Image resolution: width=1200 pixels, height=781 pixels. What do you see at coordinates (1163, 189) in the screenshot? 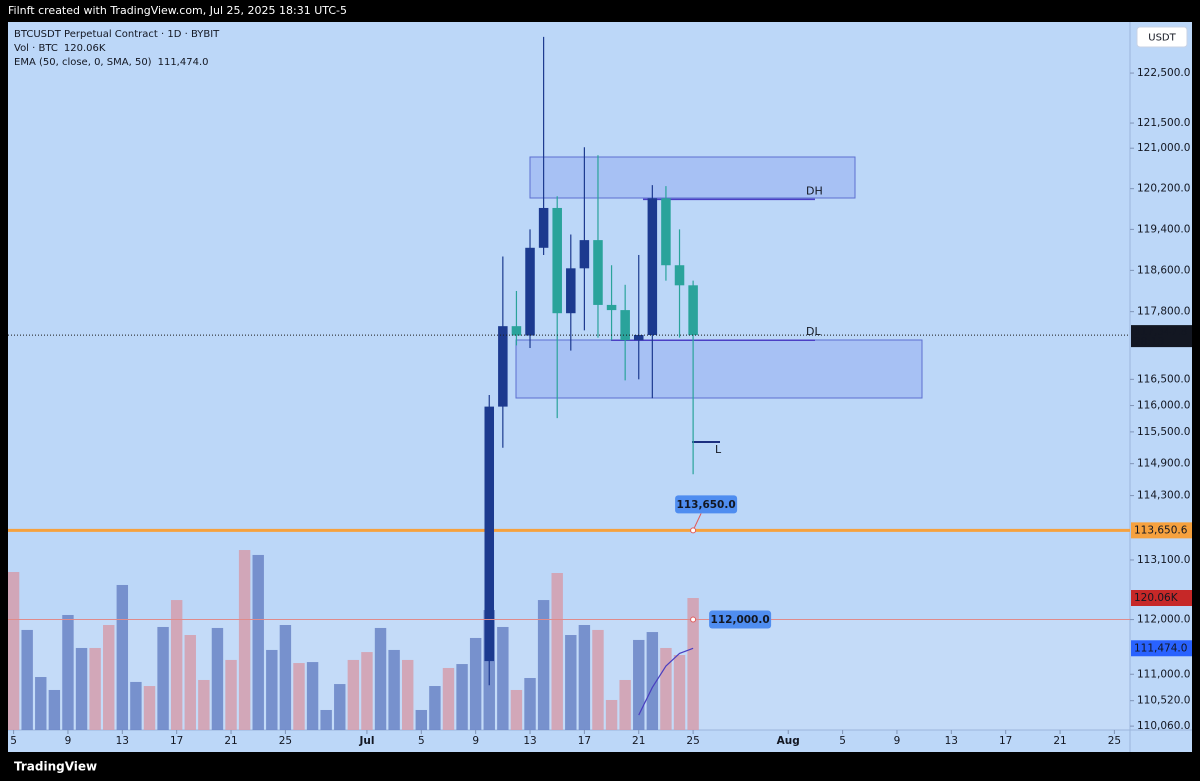
I see `y-tick-label: 120,200.0` at bounding box center [1163, 189].